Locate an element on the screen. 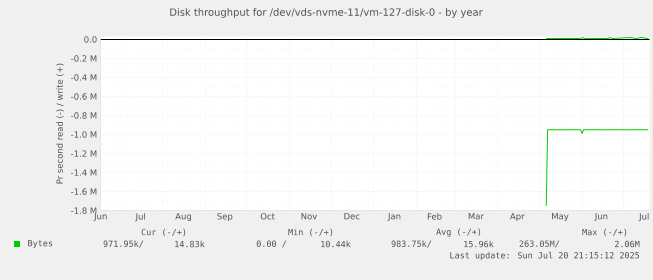  x-tick-label: Sep is located at coordinates (224, 217).